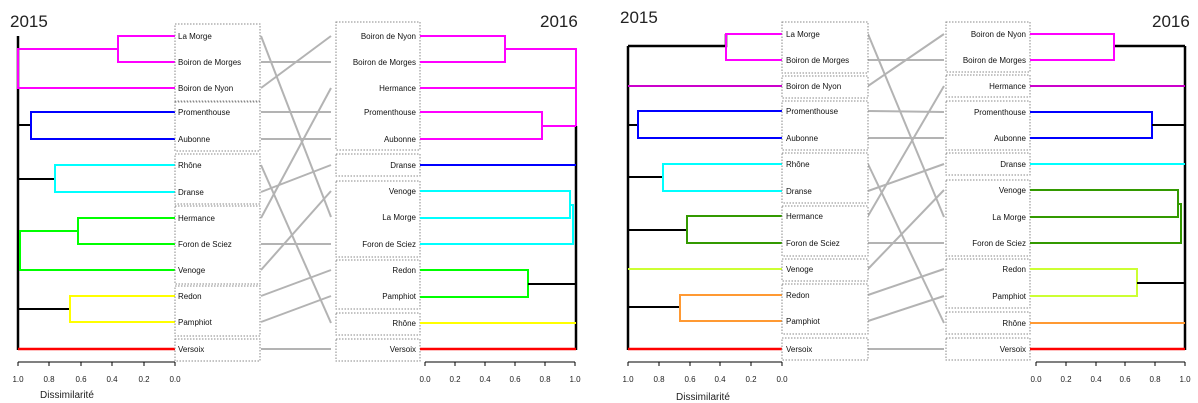 The image size is (1198, 403). Describe the element at coordinates (515, 379) in the screenshot. I see `tick-label: 0.6` at that location.